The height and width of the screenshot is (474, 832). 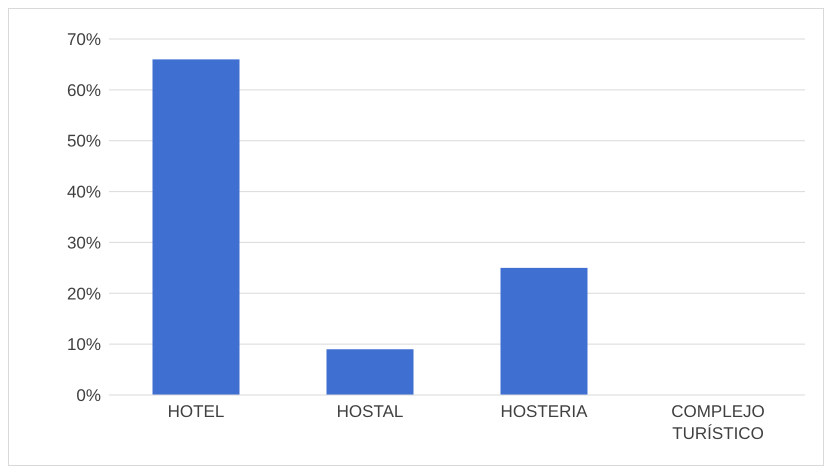 I want to click on x-tick-label: COMPLEJO TURÍSTICO, so click(x=718, y=422).